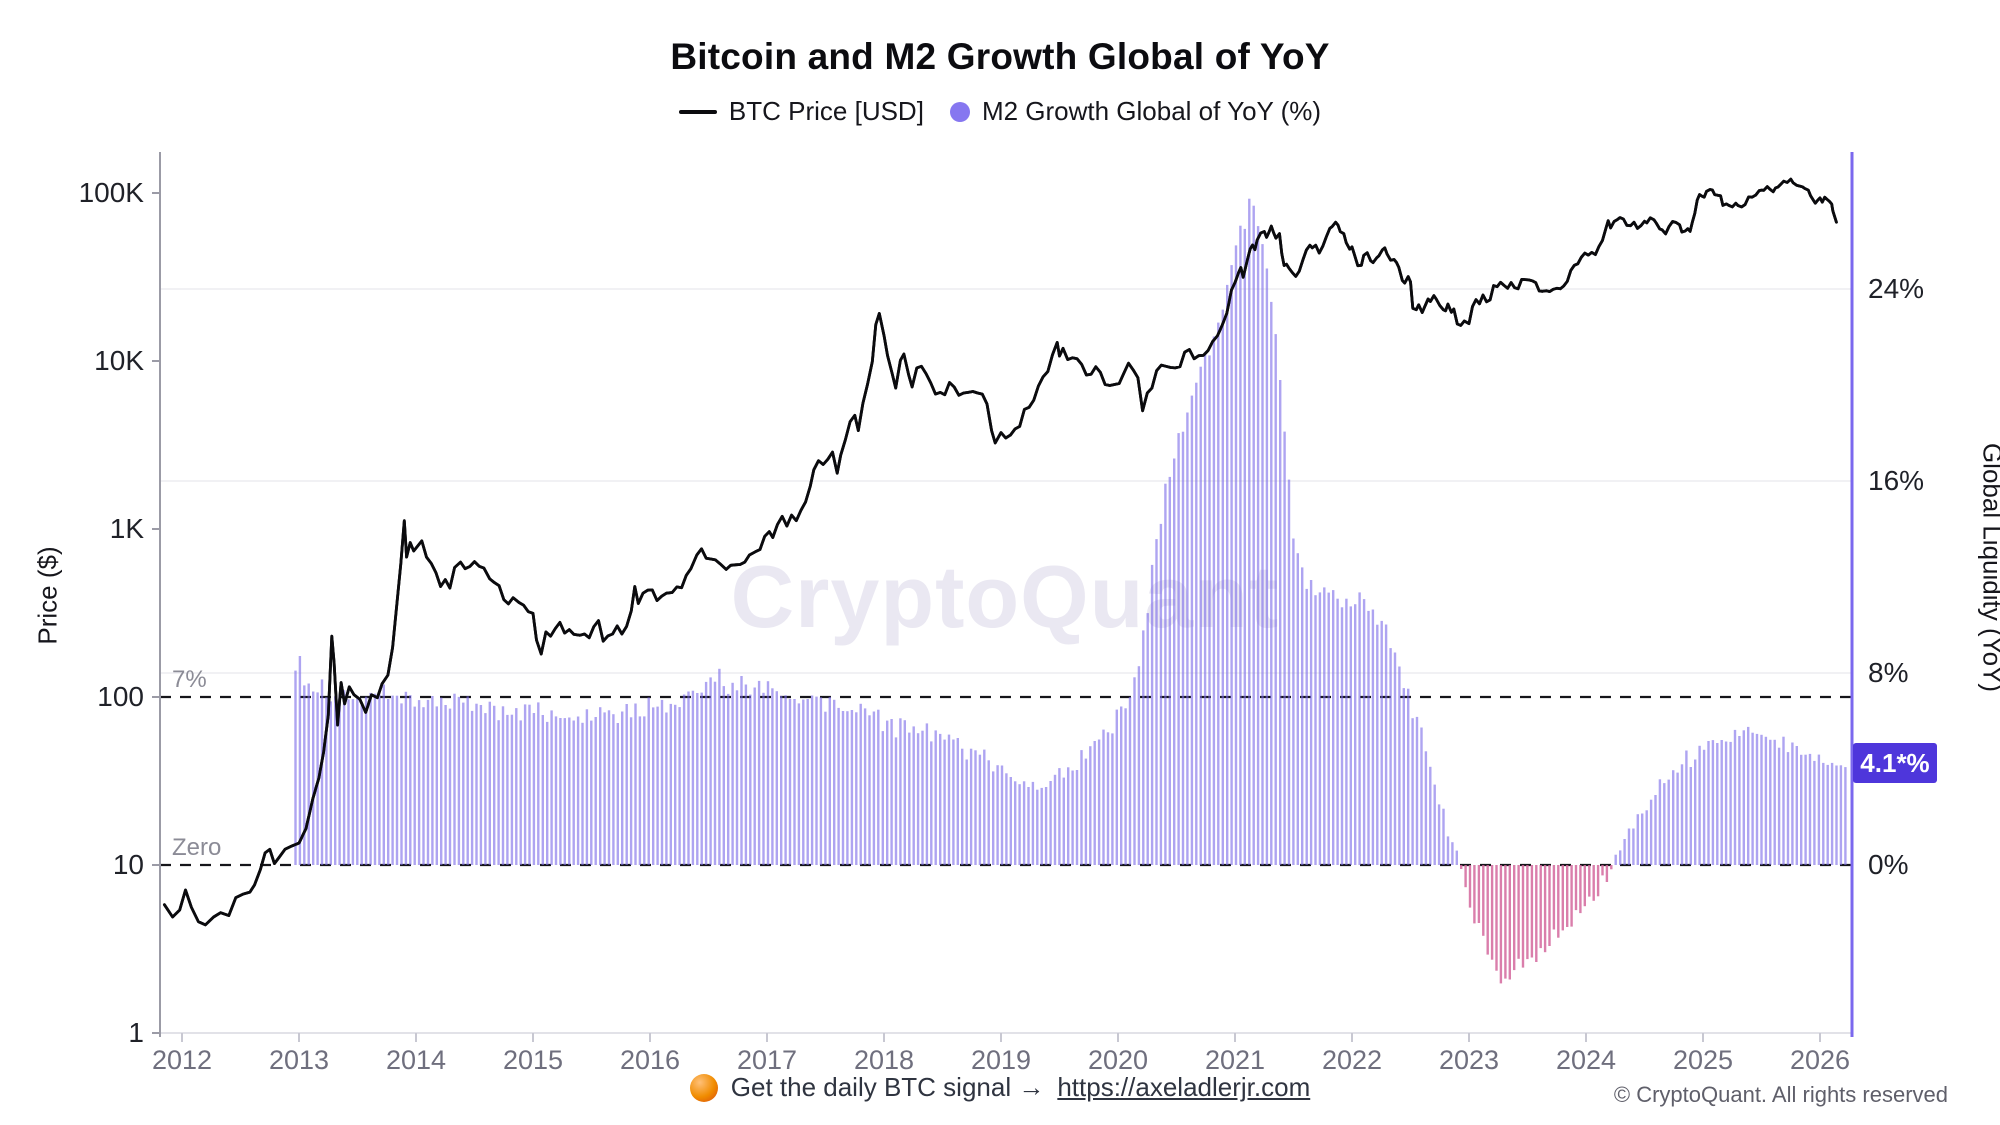 The image size is (2000, 1125). What do you see at coordinates (1703, 1060) in the screenshot?
I see `x-axis-year-label: 2025` at bounding box center [1703, 1060].